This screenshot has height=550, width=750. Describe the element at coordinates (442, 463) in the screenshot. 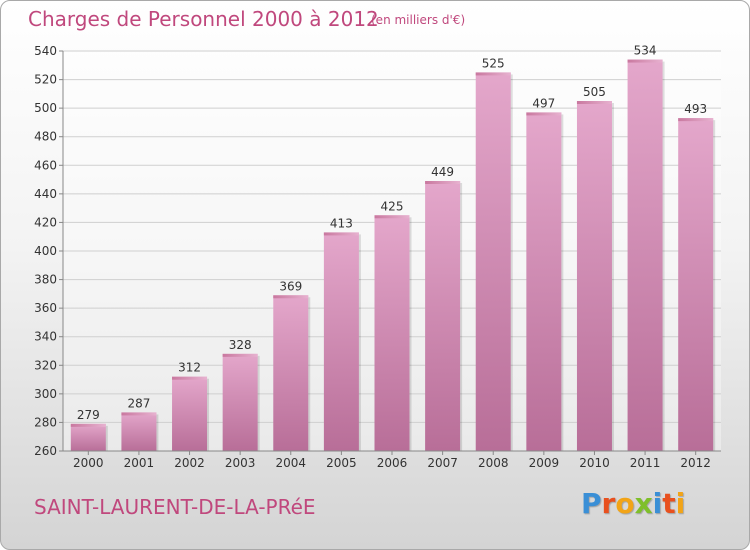

I see `x-tick-label: 2007` at that location.